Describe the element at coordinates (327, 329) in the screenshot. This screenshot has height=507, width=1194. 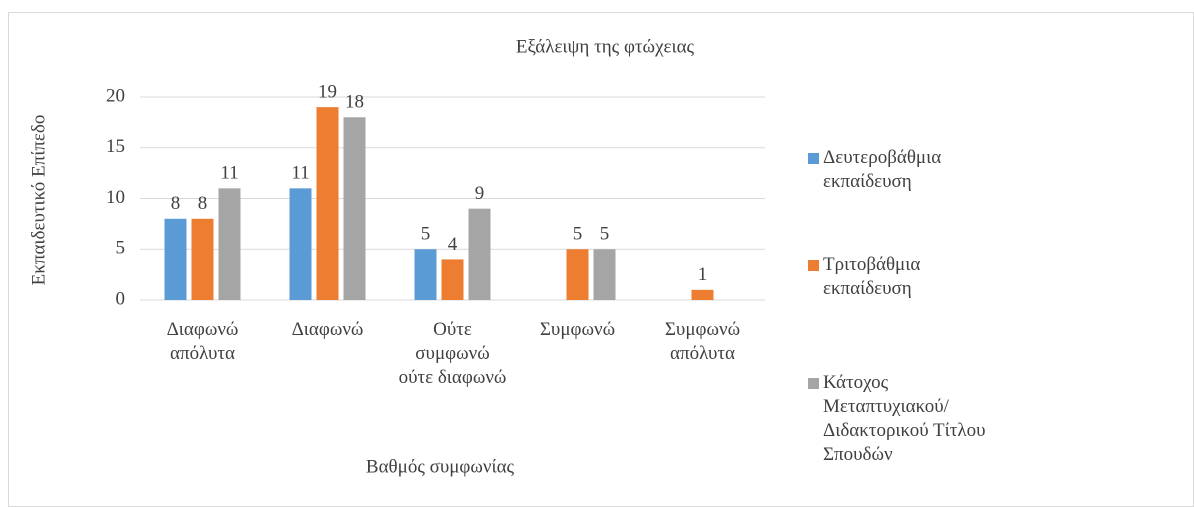
I see `x-tick-label: Διαφωνώ` at that location.